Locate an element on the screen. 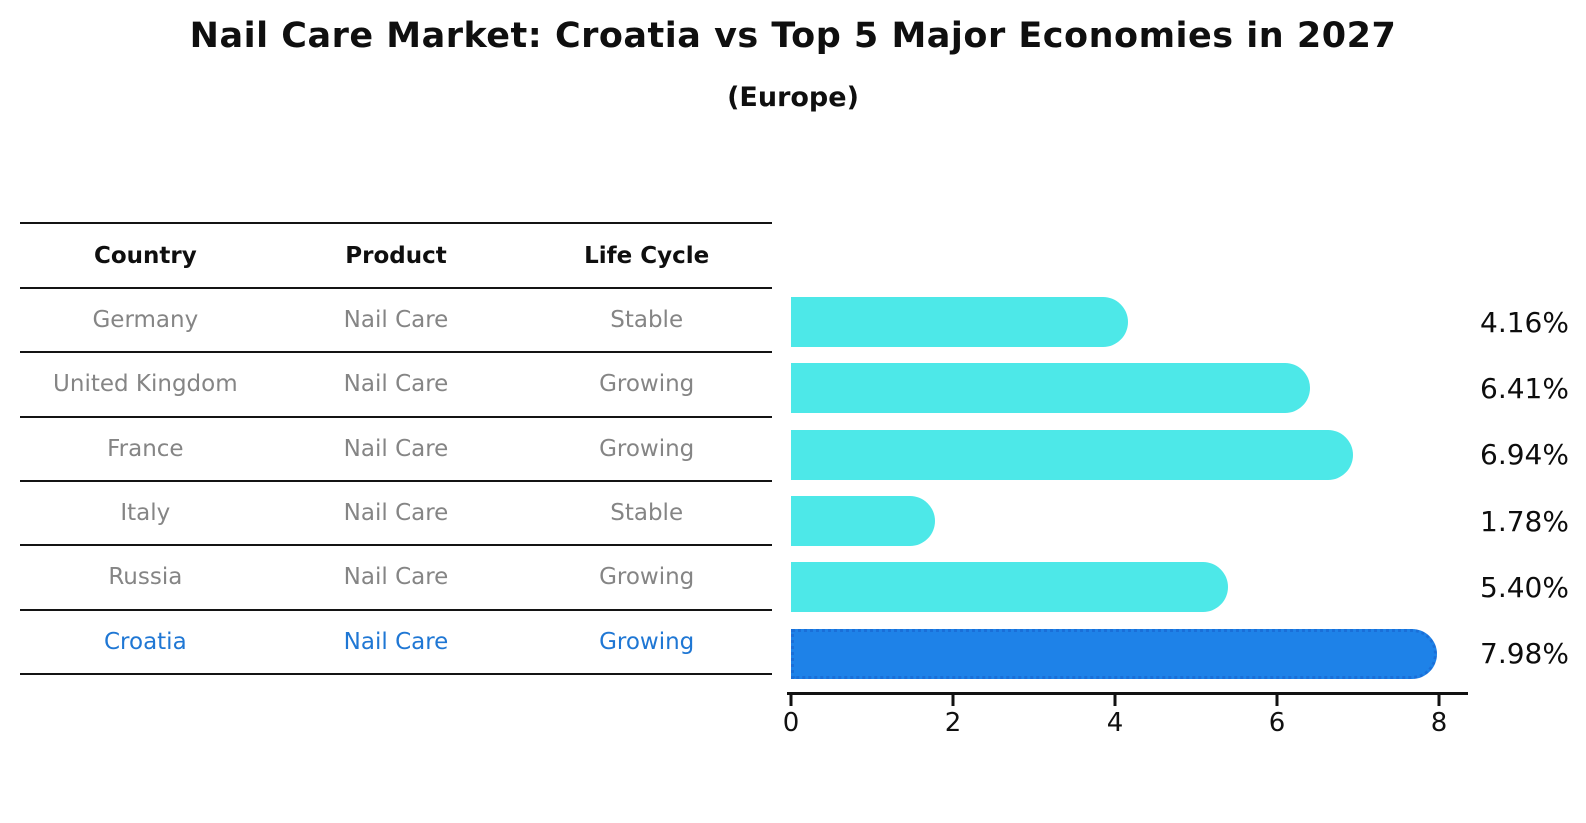 This screenshot has width=1586, height=823. x-tick-label: 8 is located at coordinates (1439, 723).